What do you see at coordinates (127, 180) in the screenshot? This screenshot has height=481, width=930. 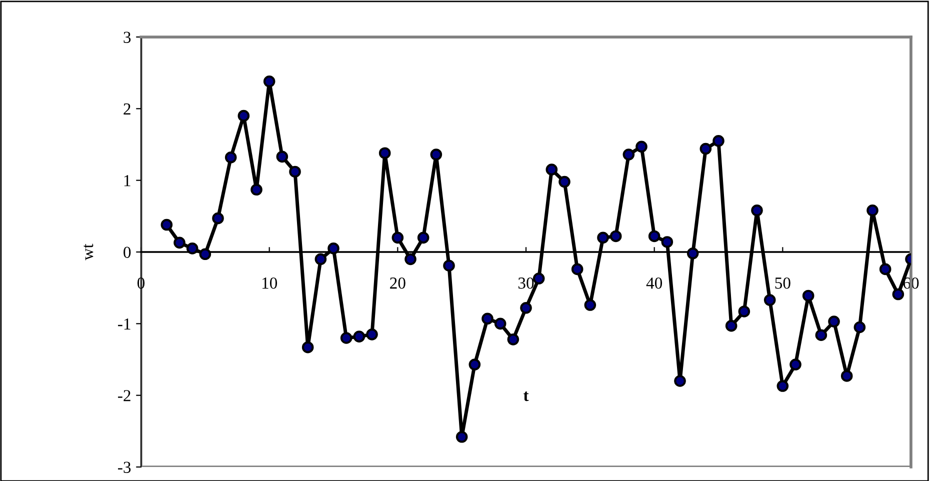 I see `y-tick-label: 1` at bounding box center [127, 180].